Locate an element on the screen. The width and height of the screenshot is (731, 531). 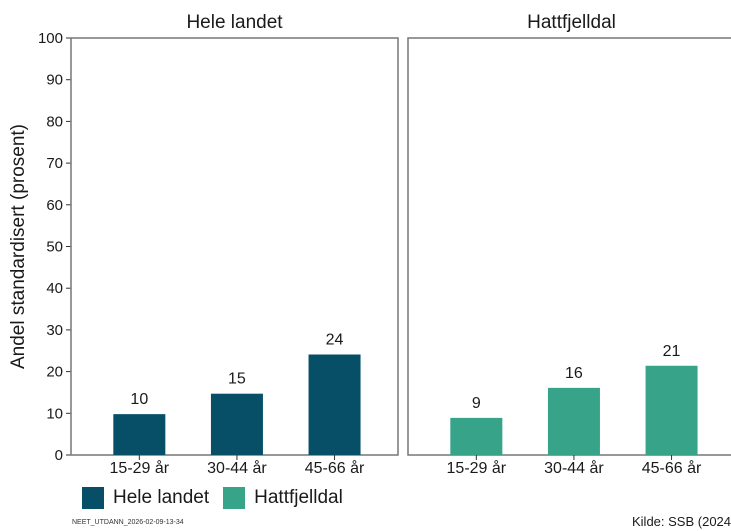
chart-id-text: NEET_UTDANN_2026-02-09-13-34 is located at coordinates (128, 522).